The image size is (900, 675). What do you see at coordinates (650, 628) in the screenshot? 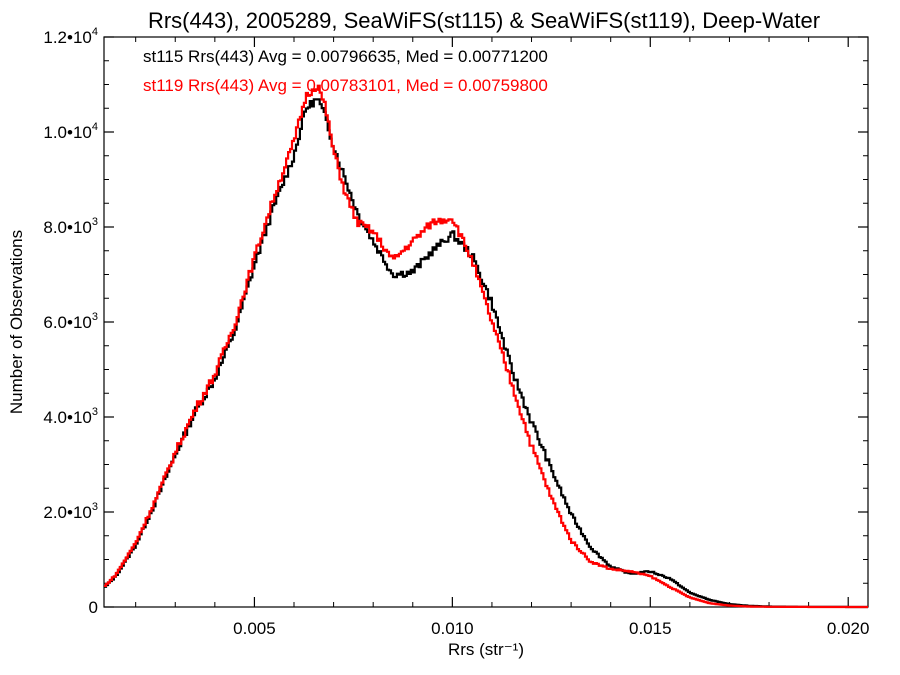
I see `x-tick-label: 0.015` at bounding box center [650, 628].